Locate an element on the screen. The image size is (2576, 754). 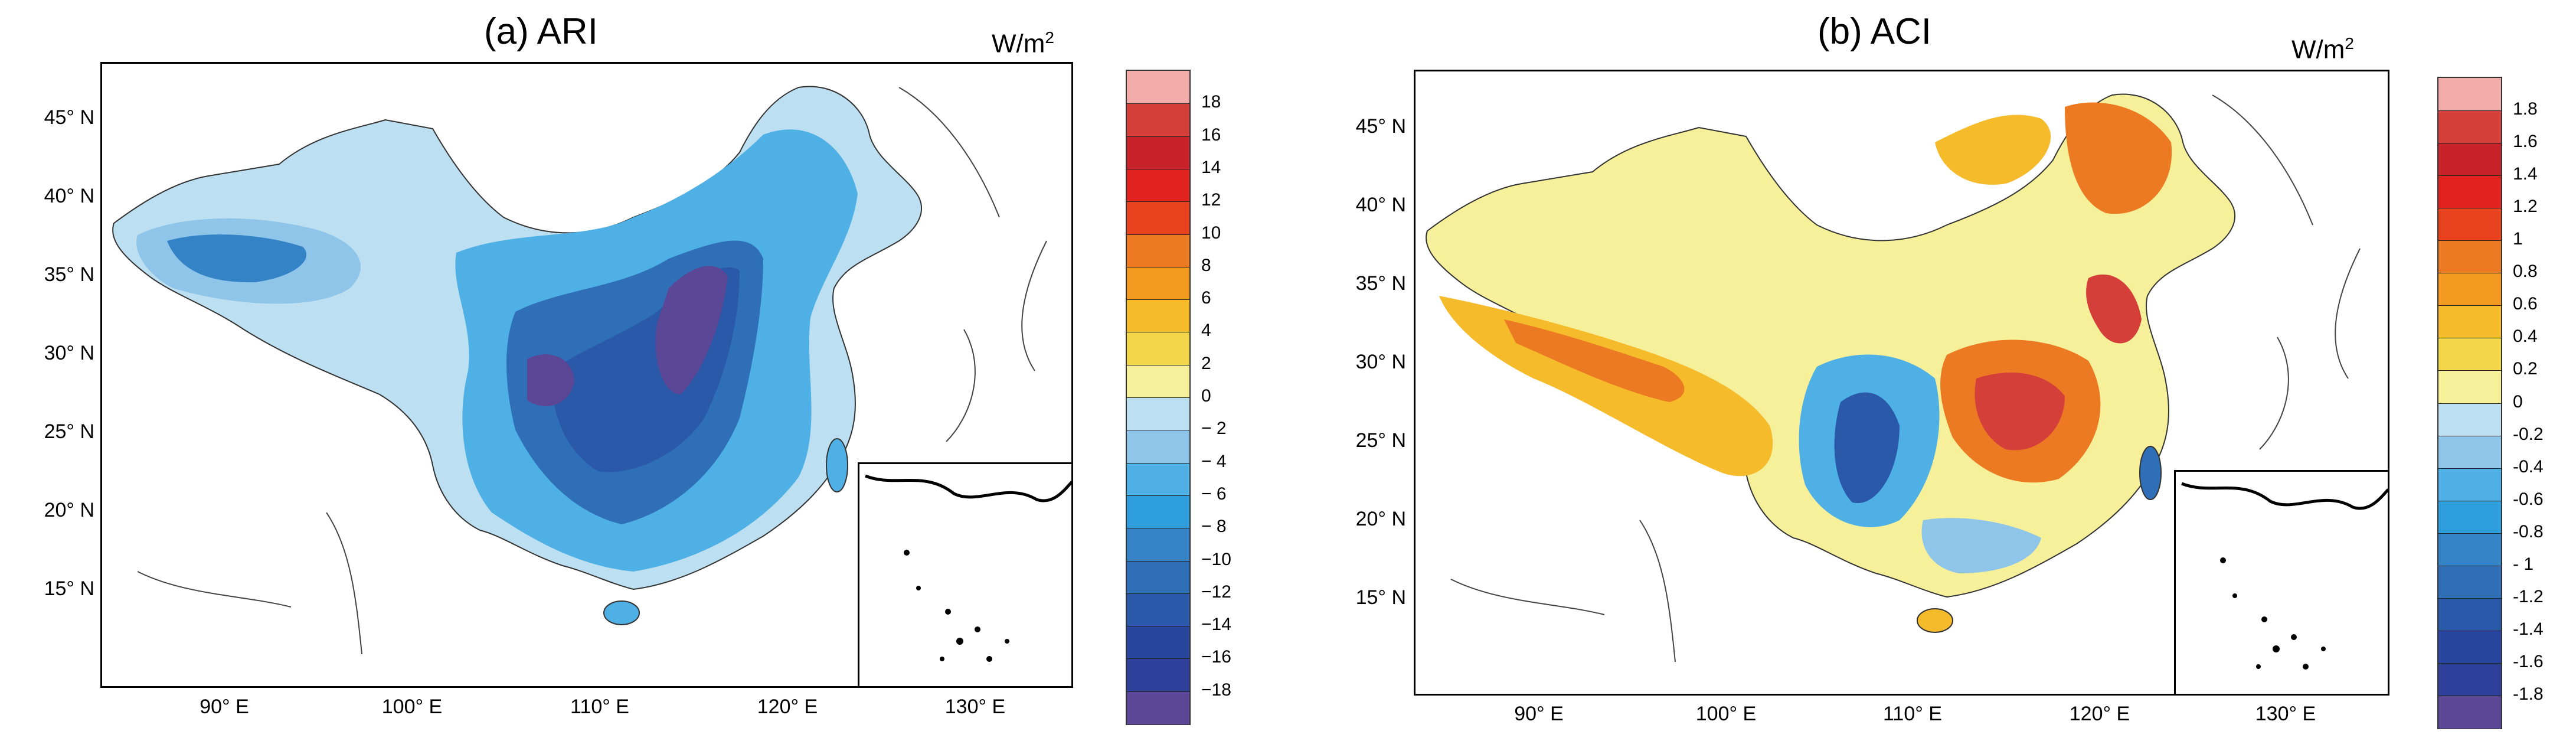
panel-title: (a) ARI is located at coordinates (541, 31).